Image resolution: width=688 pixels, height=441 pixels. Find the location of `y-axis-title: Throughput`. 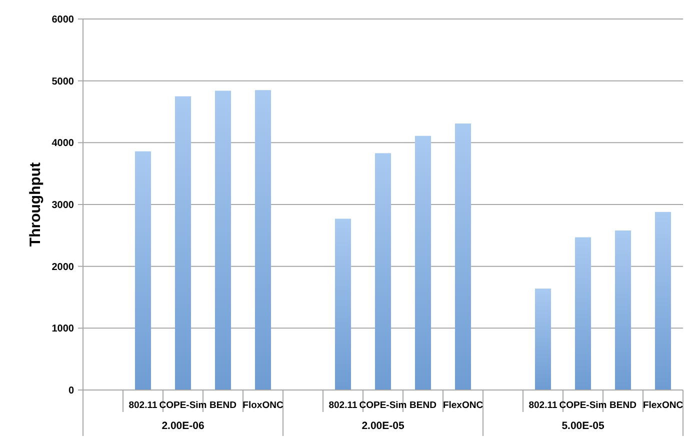

y-axis-title: Throughput is located at coordinates (35, 204).